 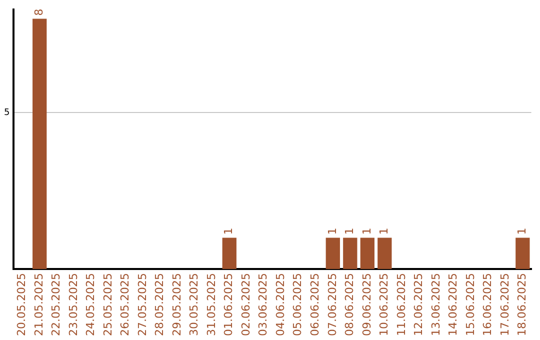 What do you see at coordinates (401, 304) in the screenshot?
I see `x-tick-label: 11.06.2025` at bounding box center [401, 304].